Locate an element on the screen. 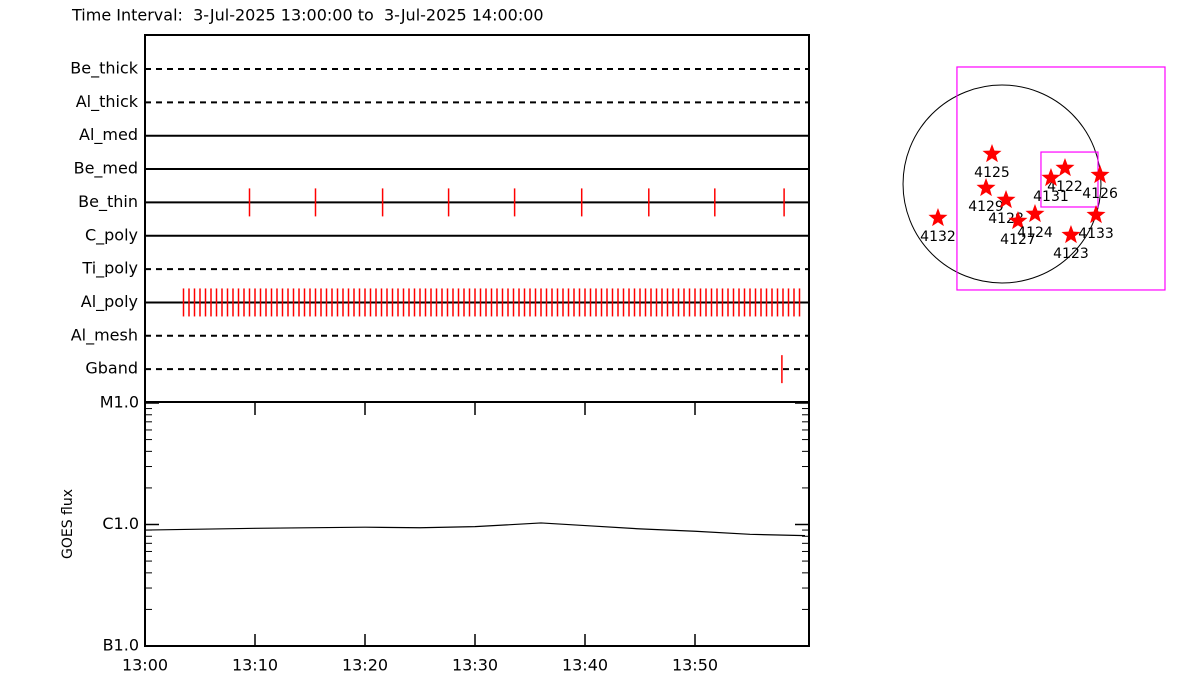 The height and width of the screenshot is (700, 1200). y-tick-label: C1.0 is located at coordinates (120, 523).